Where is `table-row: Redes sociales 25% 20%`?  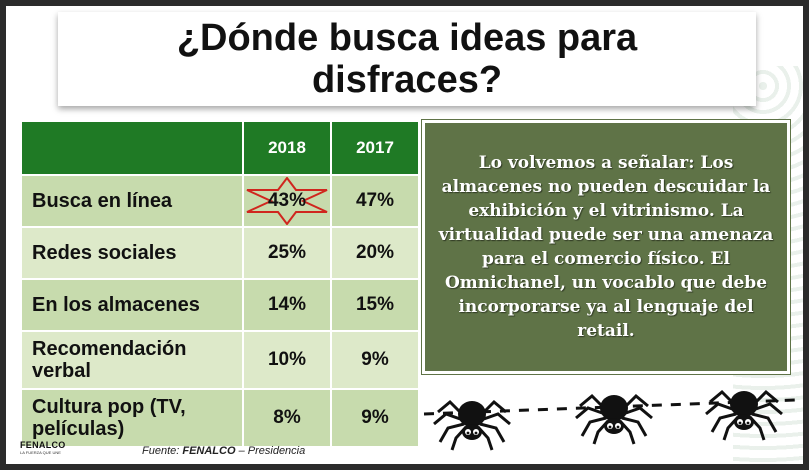
table-row: Redes sociales 25% 20% is located at coordinates (220, 253).